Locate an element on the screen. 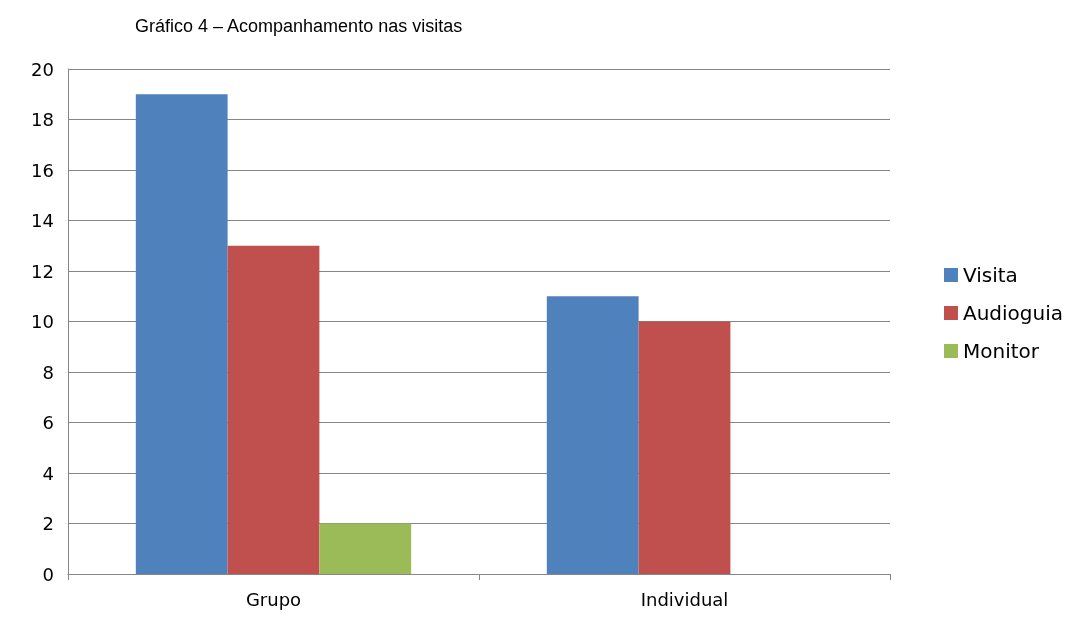 This screenshot has width=1073, height=626. y-tick-label: 12 is located at coordinates (42, 271).